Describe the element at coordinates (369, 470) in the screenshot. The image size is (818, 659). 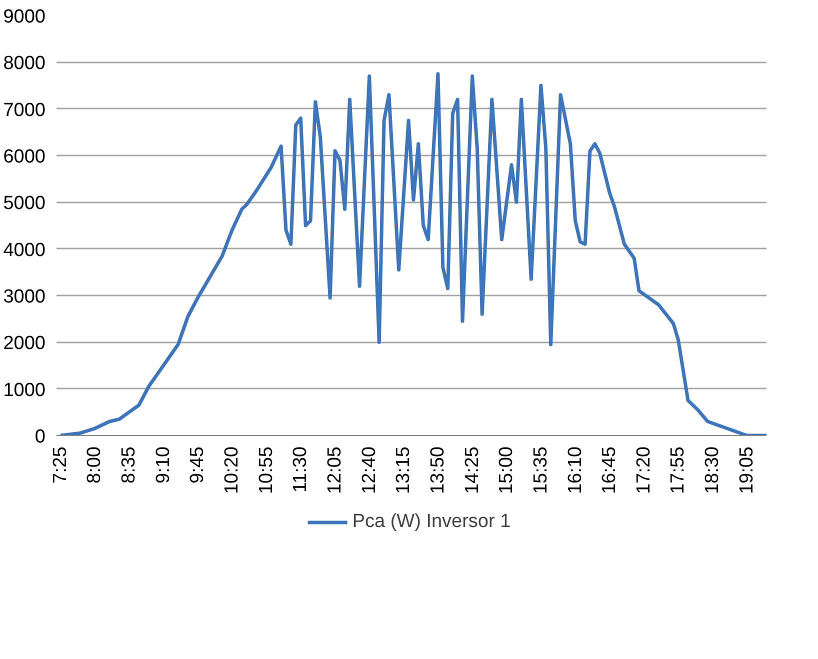
I see `x-tick-label: 12:40` at that location.